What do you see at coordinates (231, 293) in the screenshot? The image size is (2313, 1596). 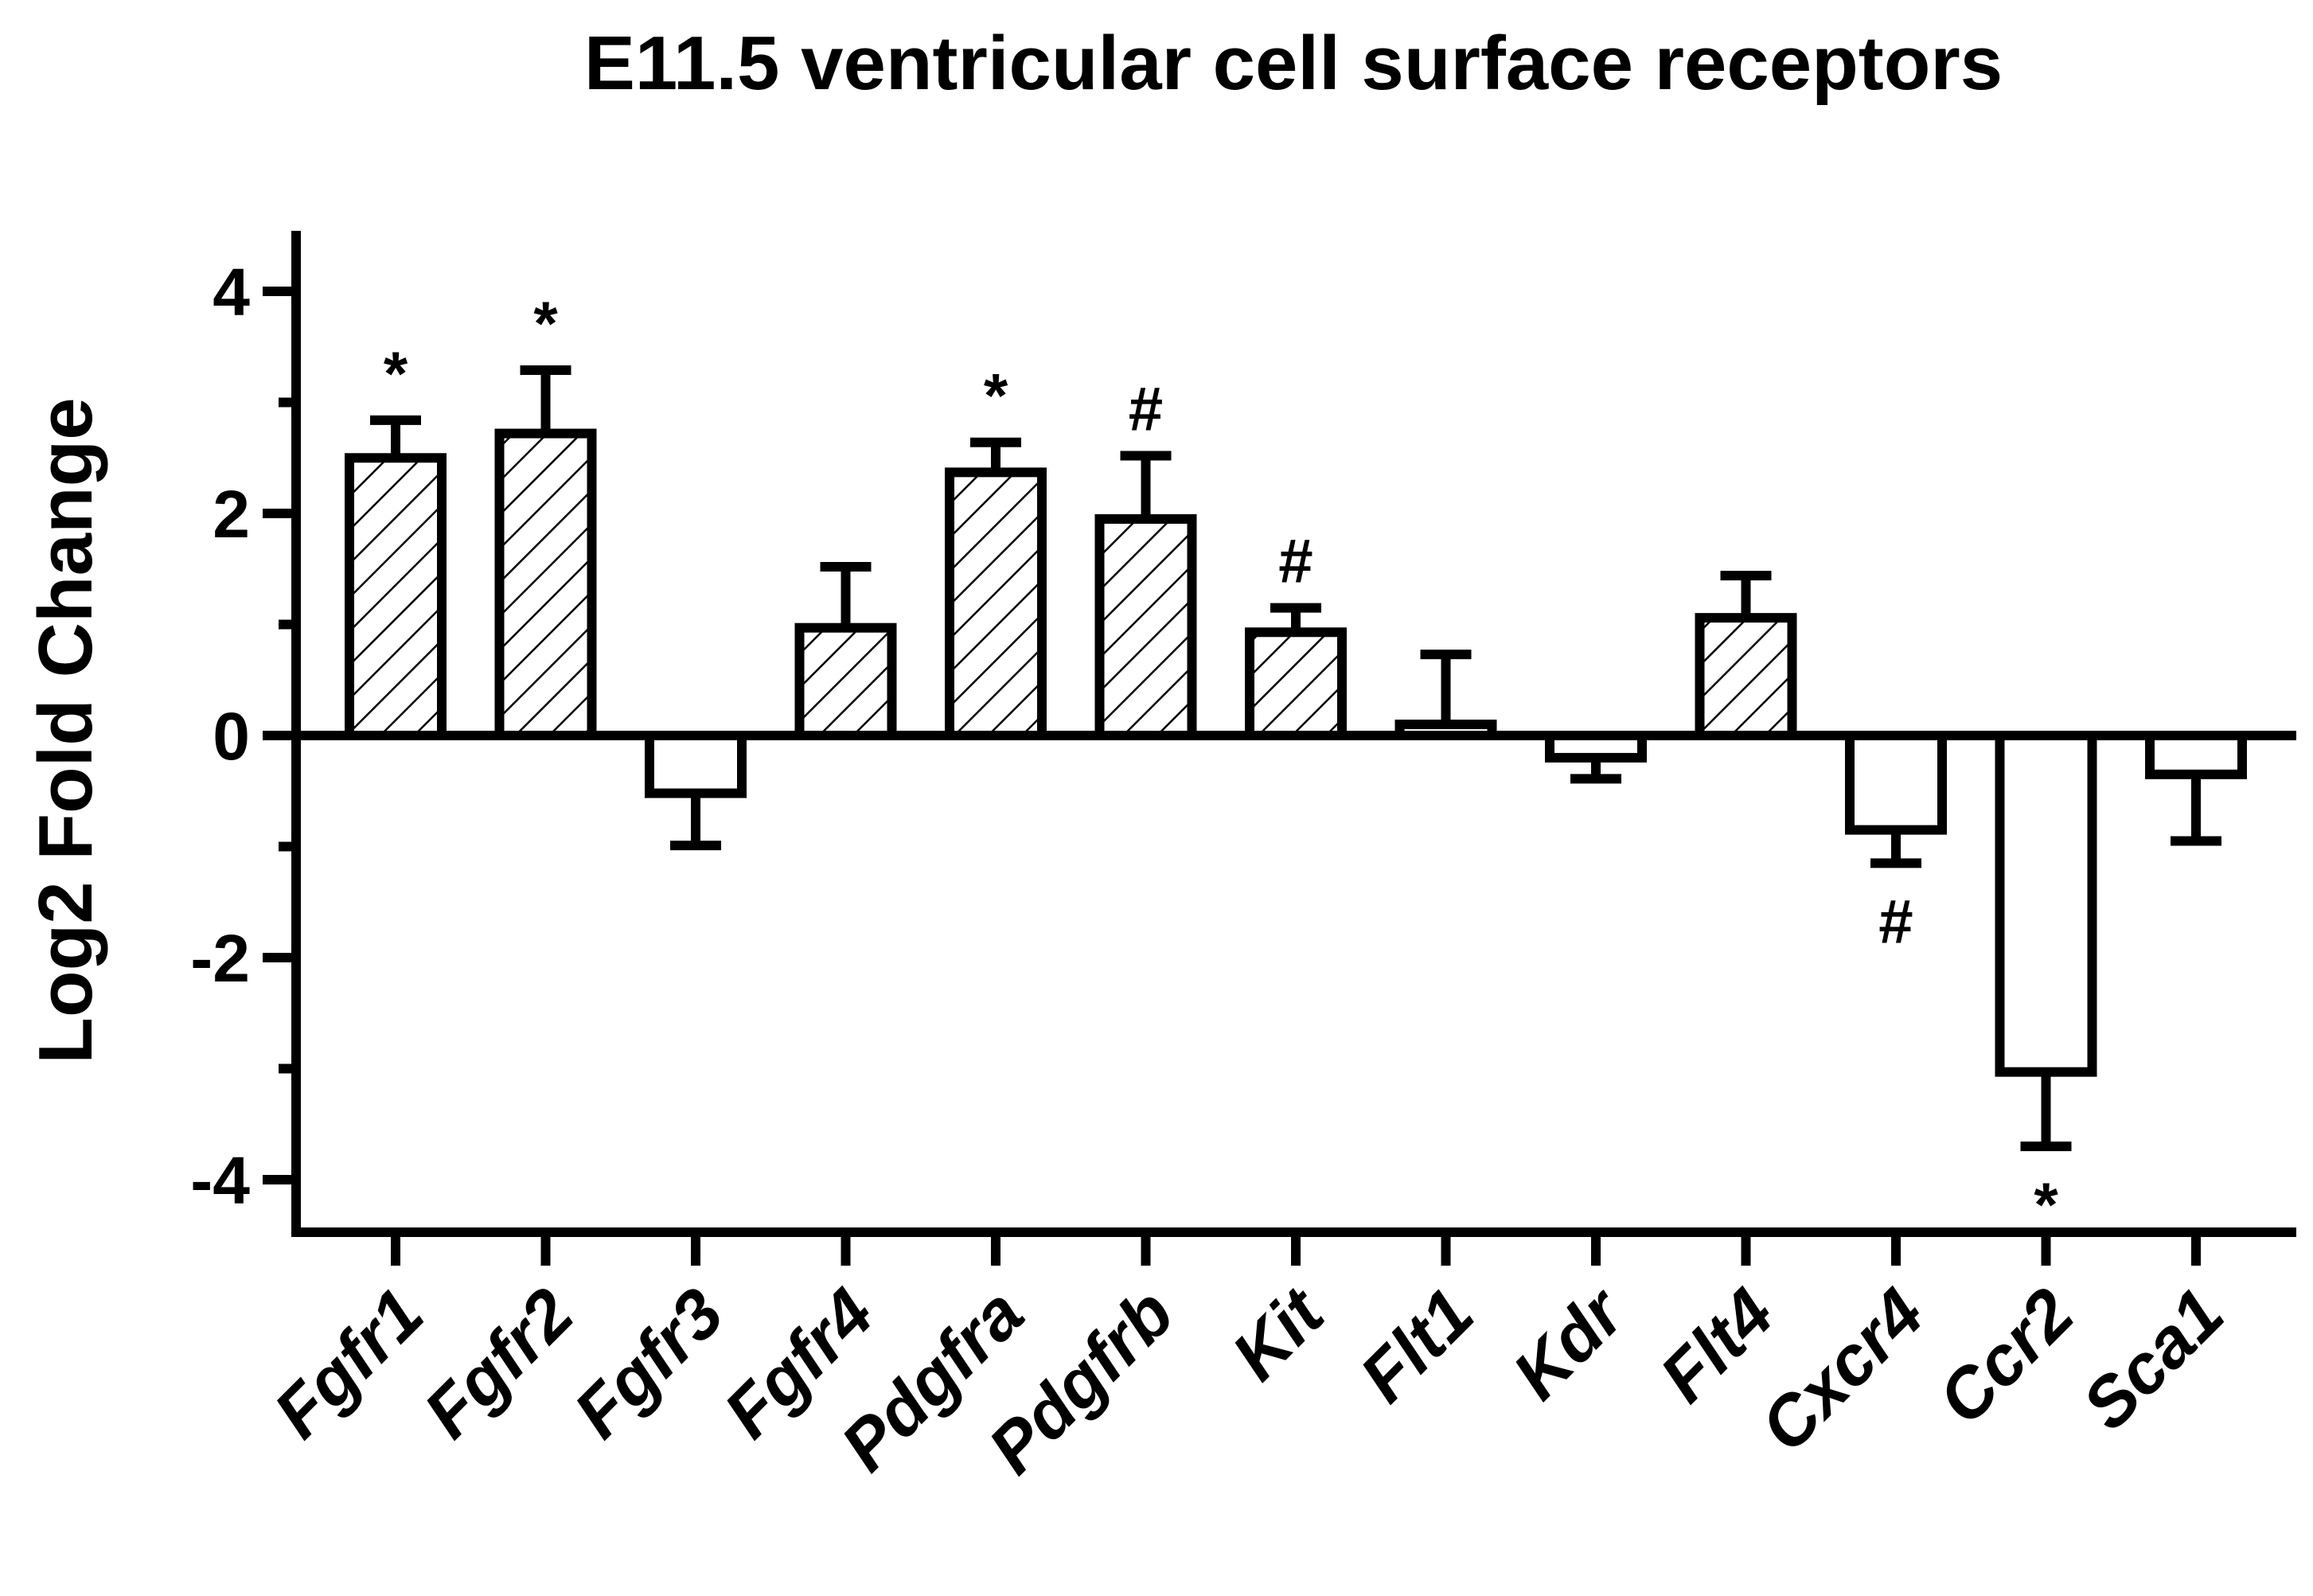 I see `y-tick-label-0: 4` at bounding box center [231, 293].